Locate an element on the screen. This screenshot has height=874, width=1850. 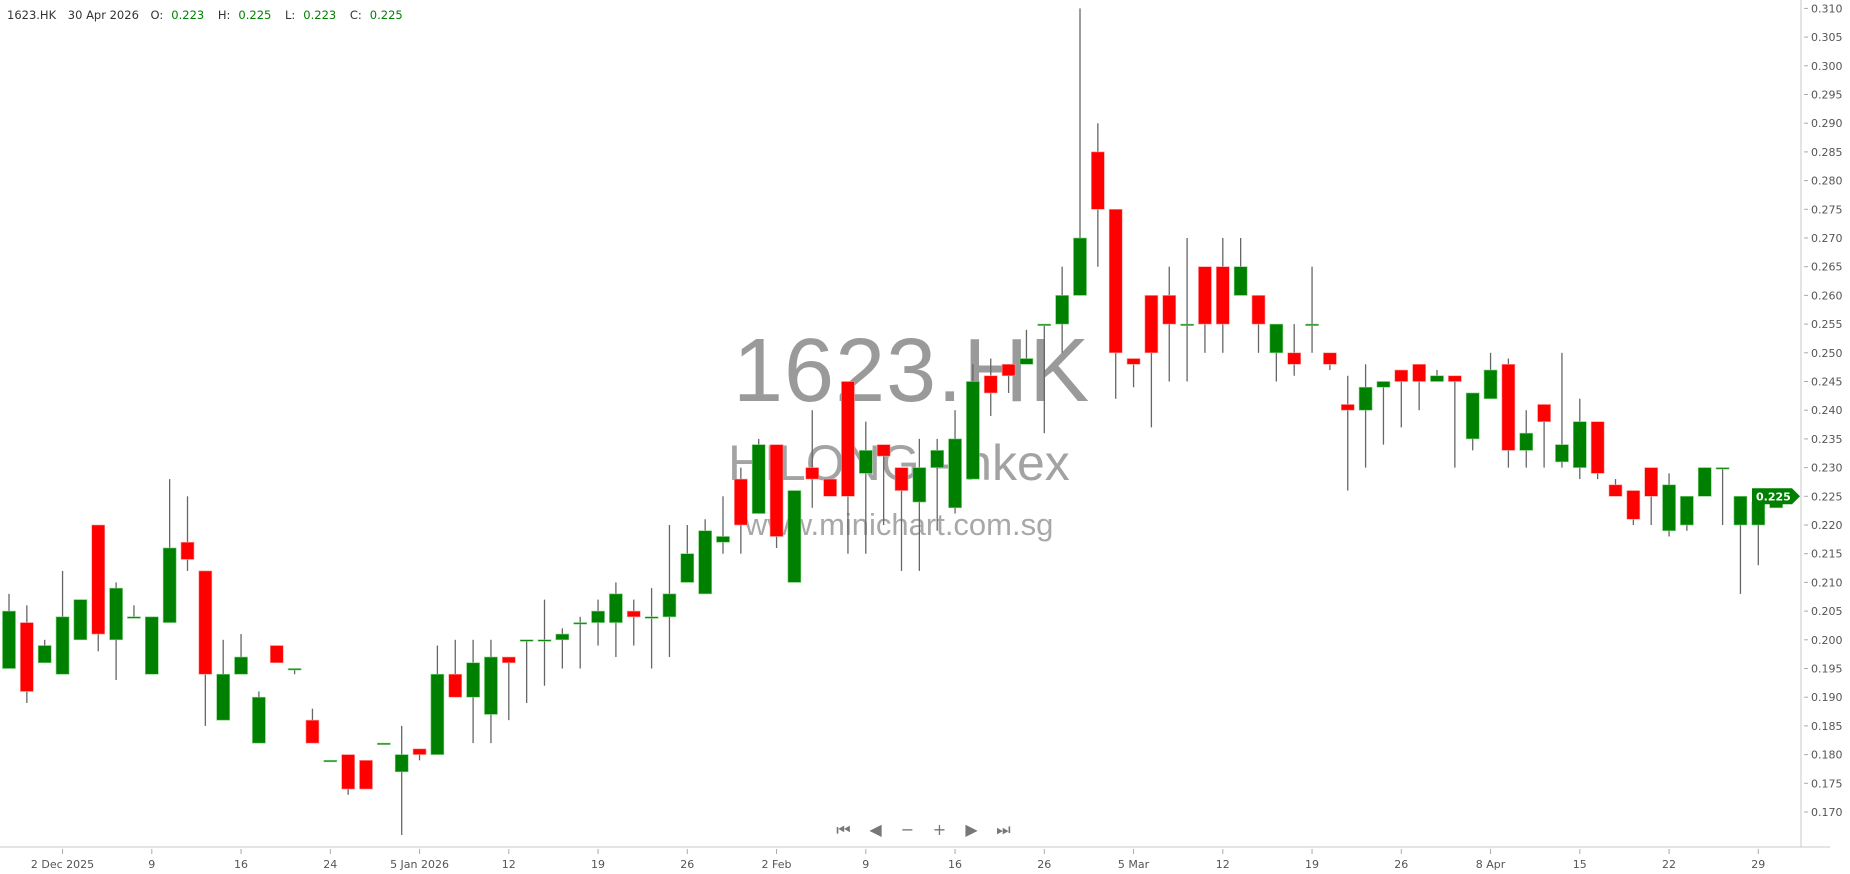
next-button: ▶ is located at coordinates (971, 829).